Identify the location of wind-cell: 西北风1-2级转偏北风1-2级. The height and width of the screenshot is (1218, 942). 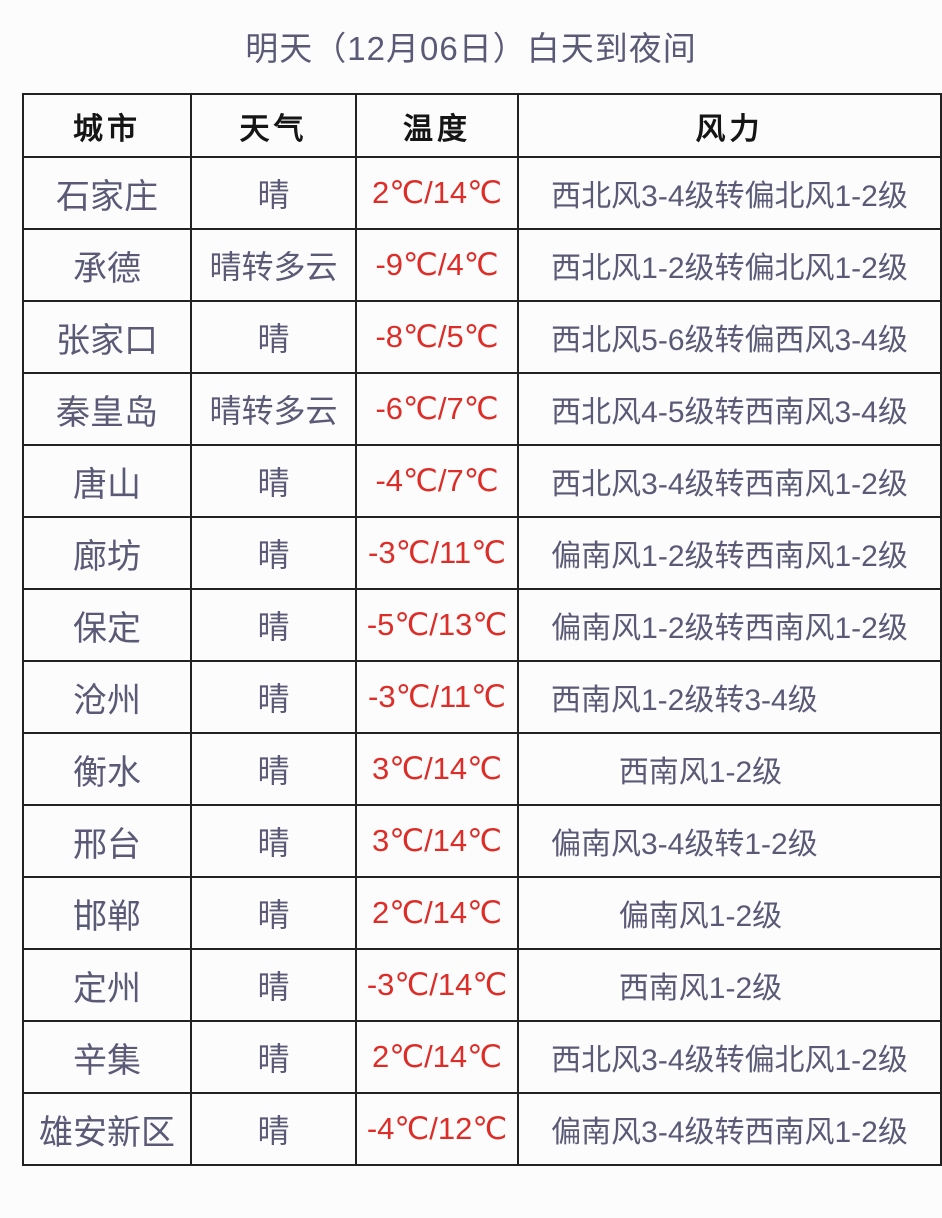
(729, 265).